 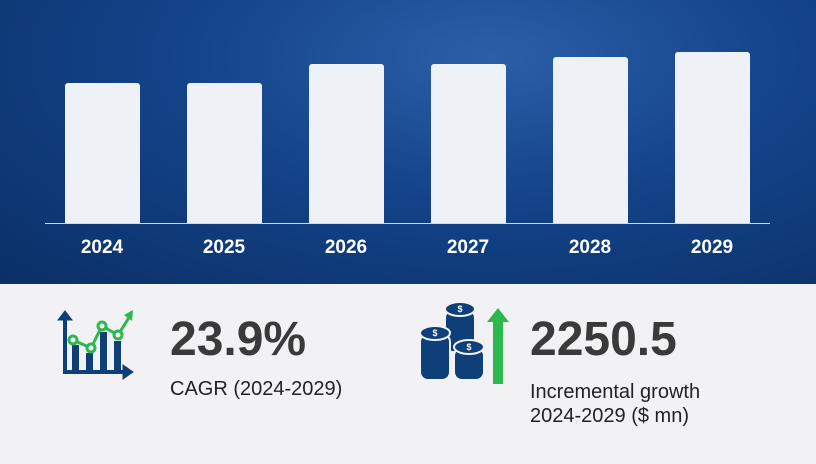 I want to click on x-tick-label: 2025, so click(x=224, y=247).